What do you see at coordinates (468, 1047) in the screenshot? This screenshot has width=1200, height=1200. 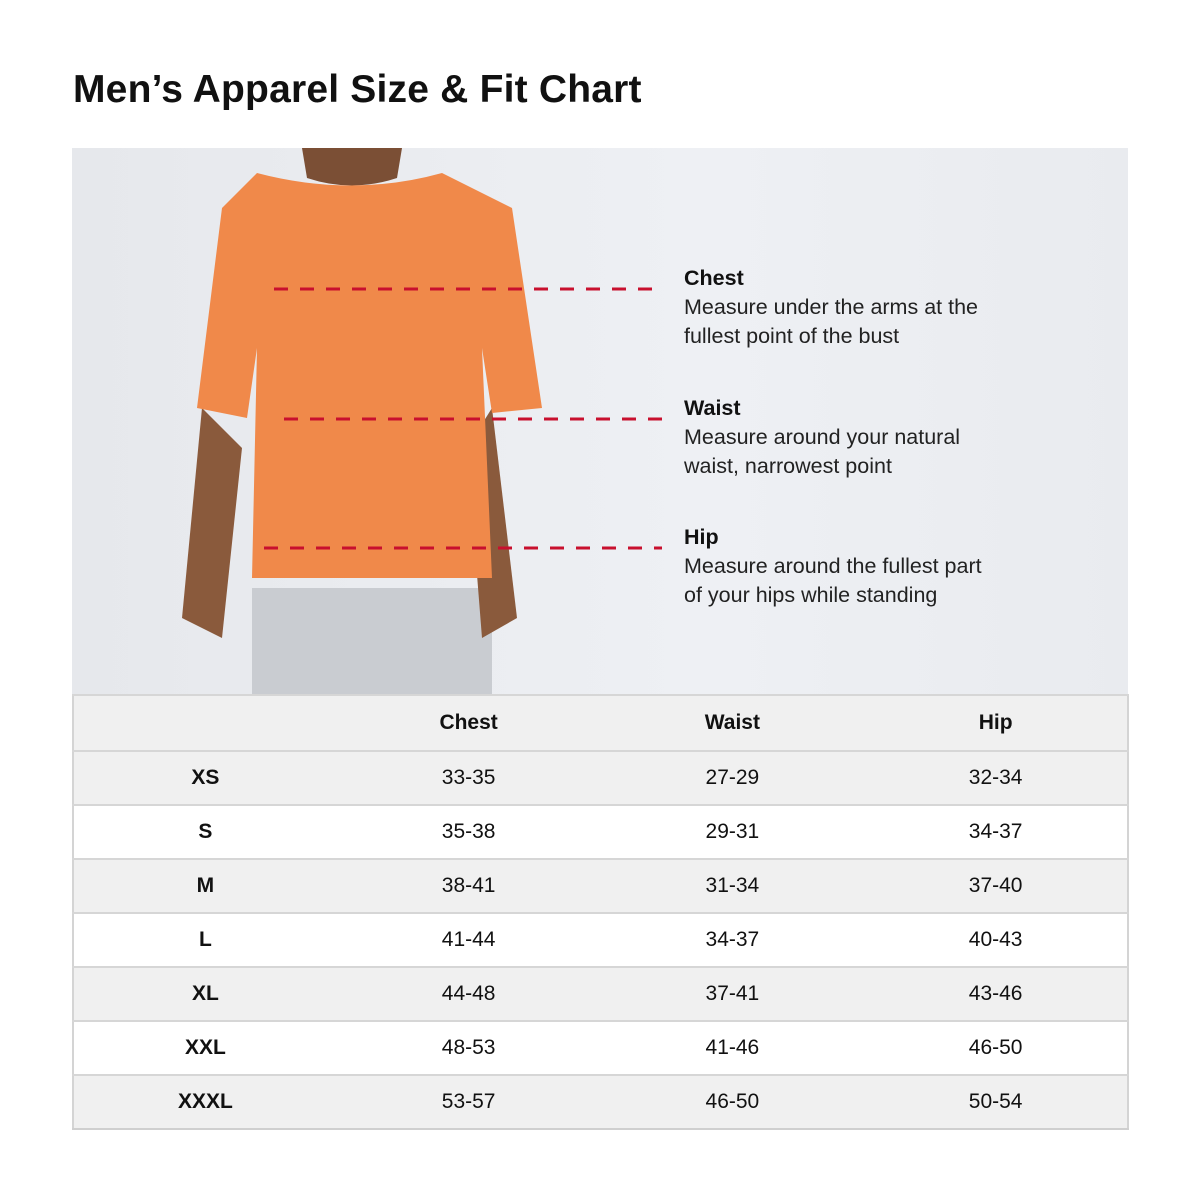 I see `cell-chest: 48-53` at bounding box center [468, 1047].